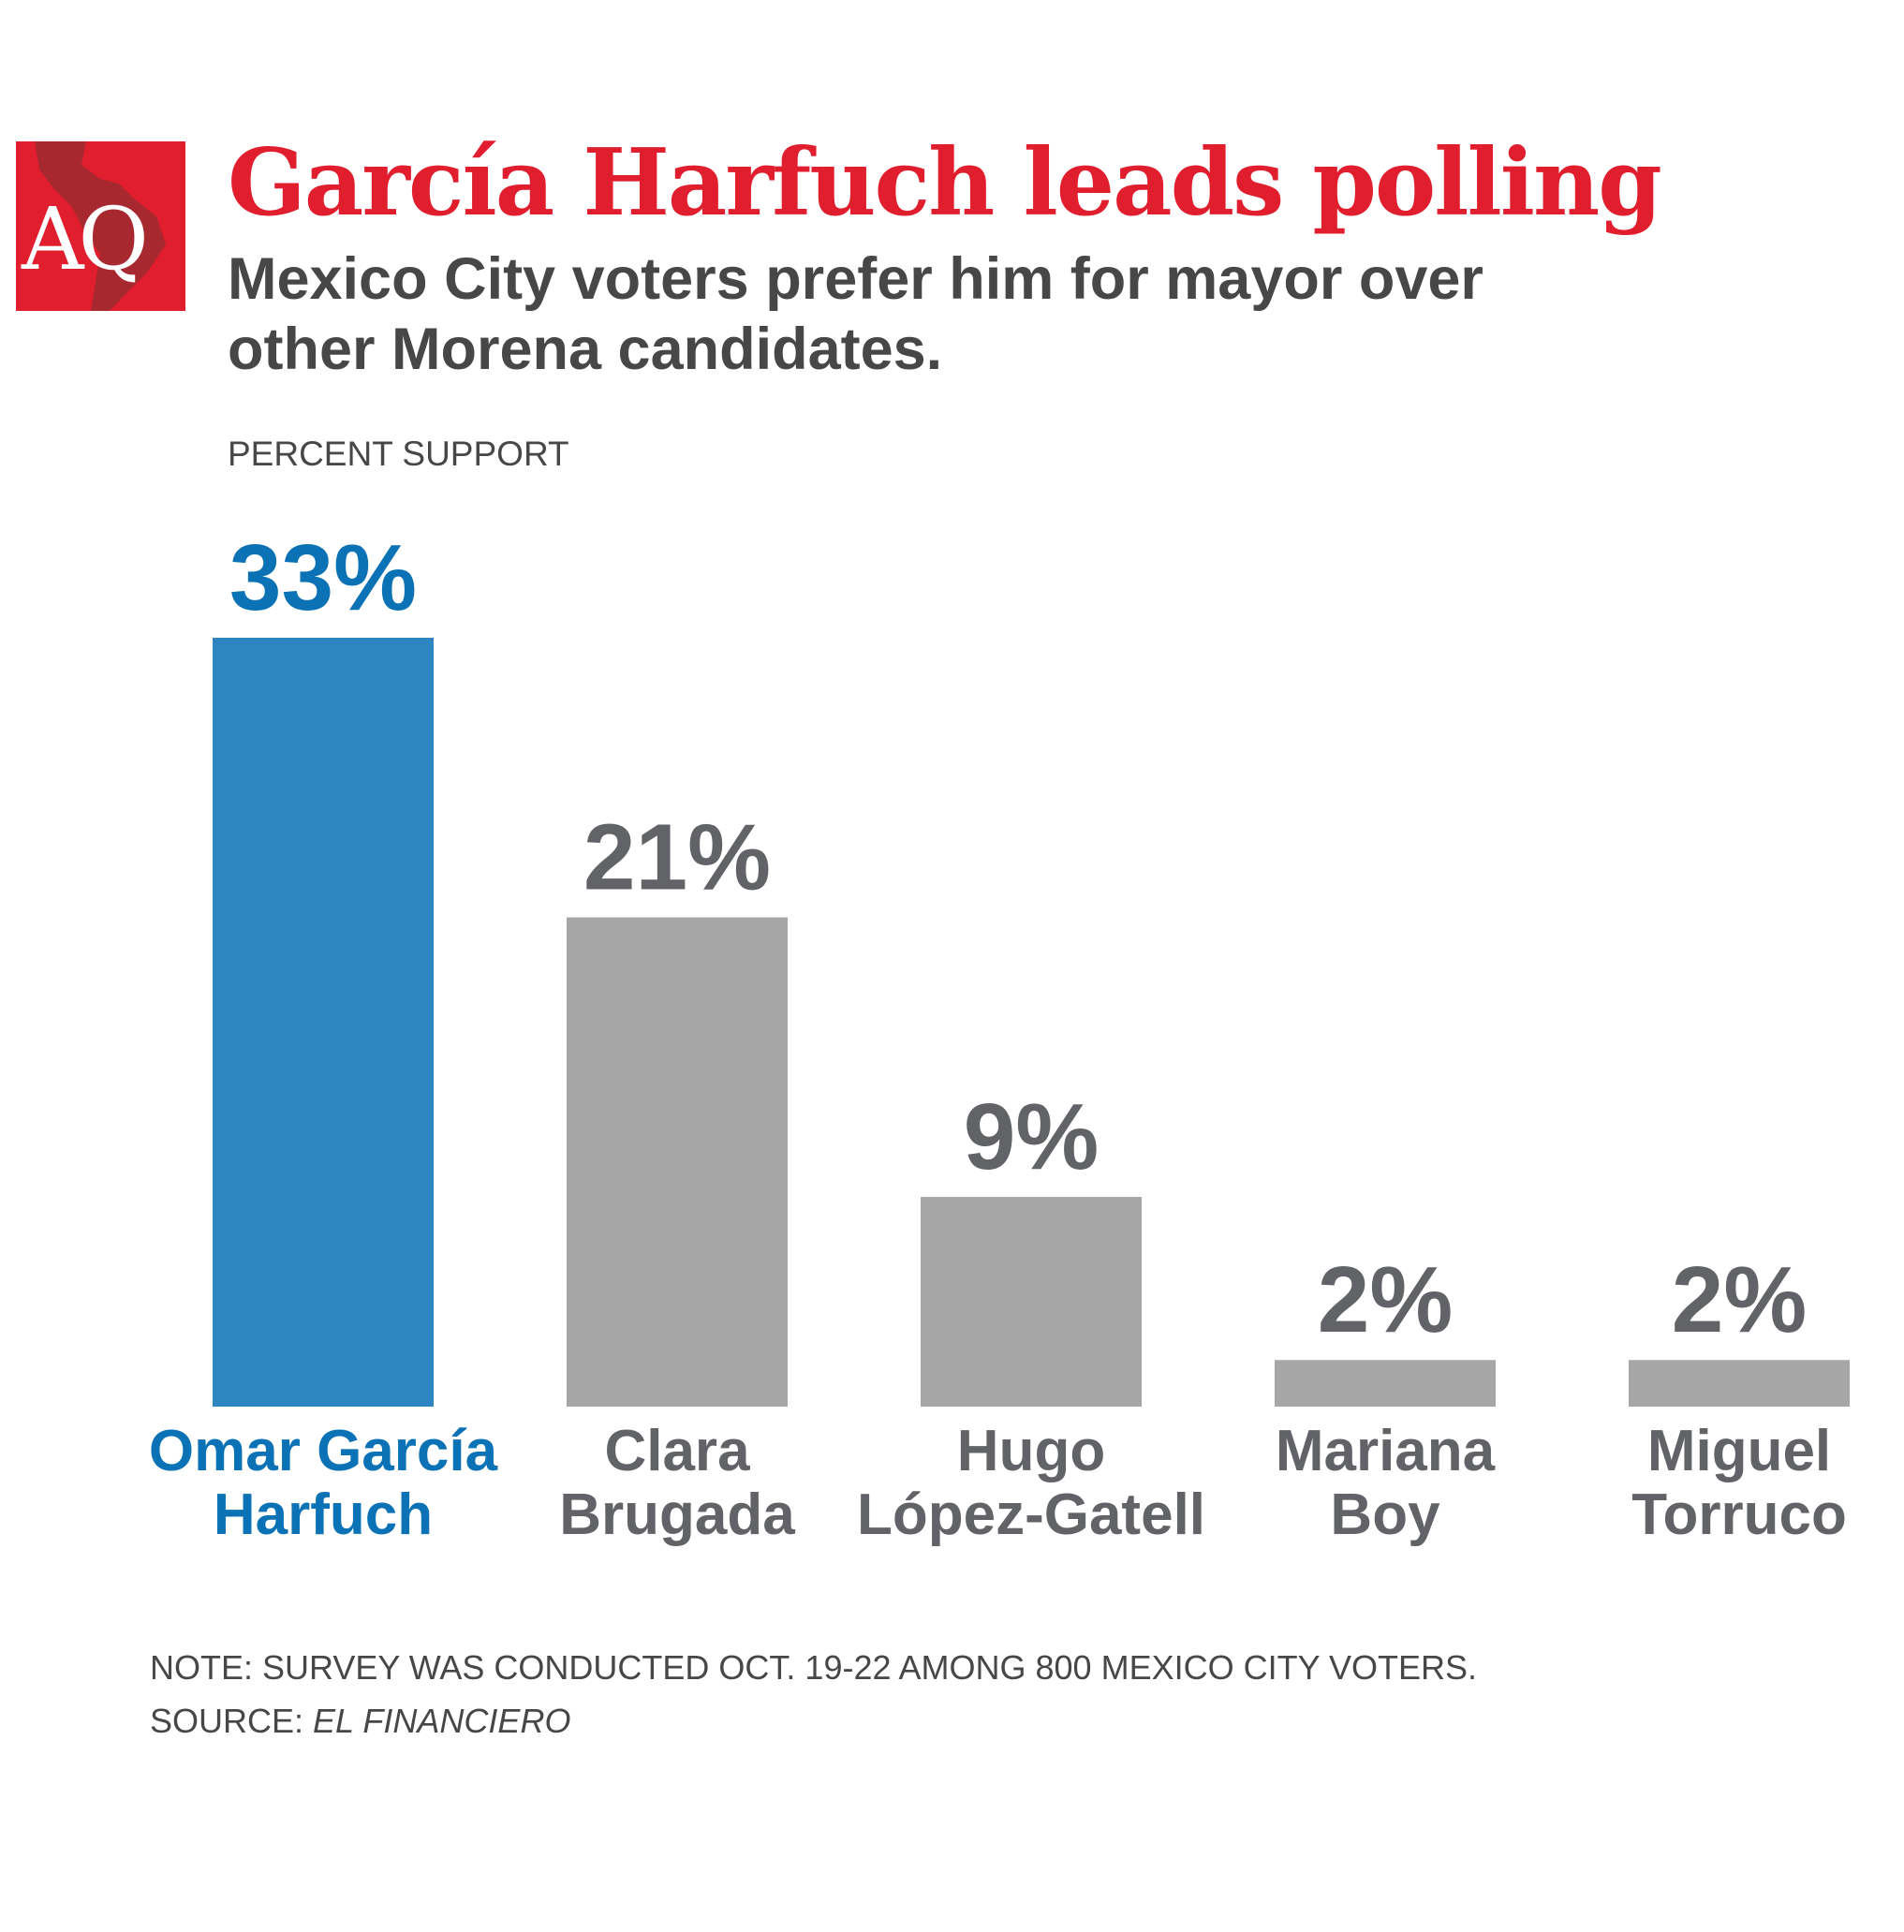  Describe the element at coordinates (1032, 1136) in the screenshot. I see `data-label-2: 9%` at that location.